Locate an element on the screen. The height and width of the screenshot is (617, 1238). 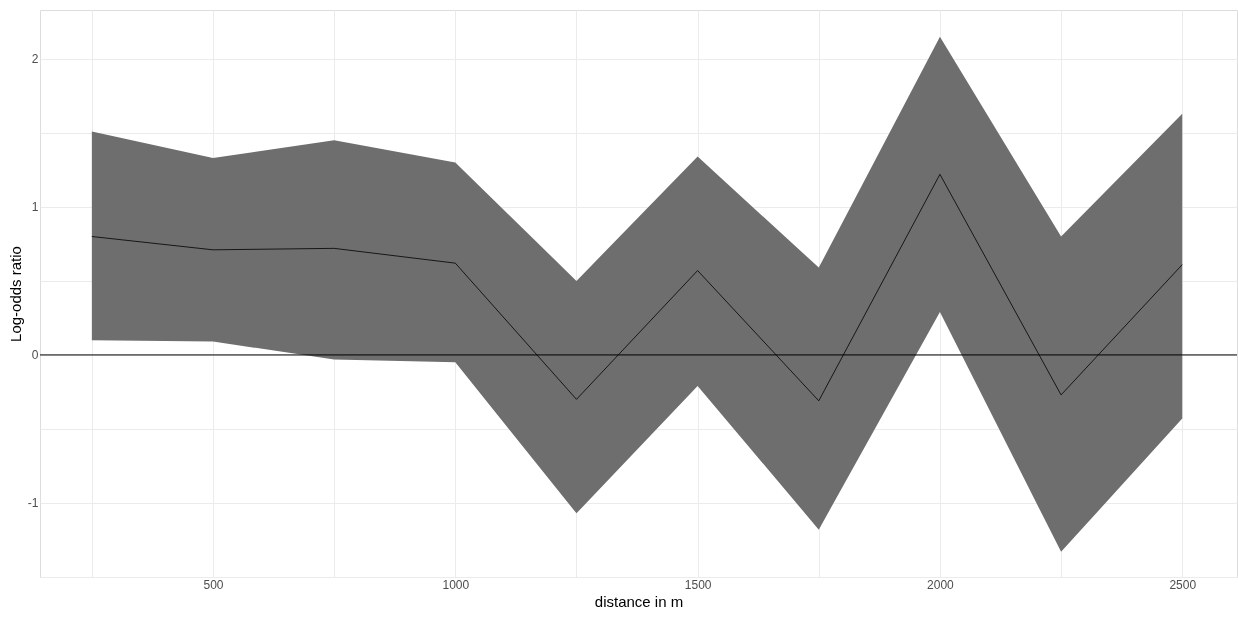
x-tick-label: 2000 is located at coordinates (941, 584).